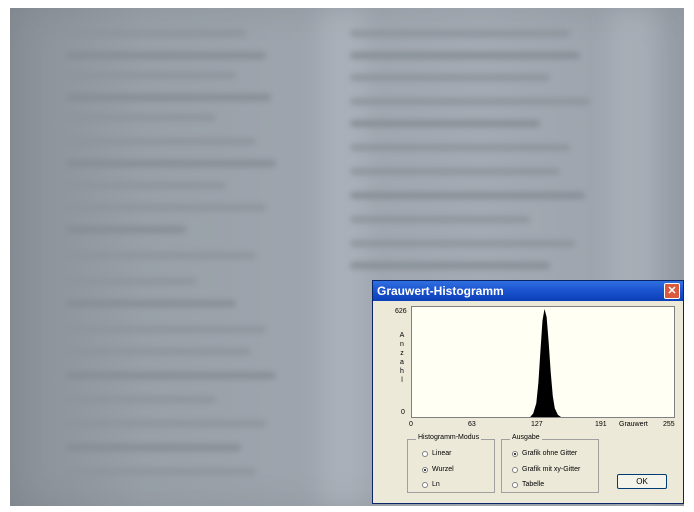 The image size is (694, 512). Describe the element at coordinates (431, 484) in the screenshot. I see `radio-ln: Ln` at that location.